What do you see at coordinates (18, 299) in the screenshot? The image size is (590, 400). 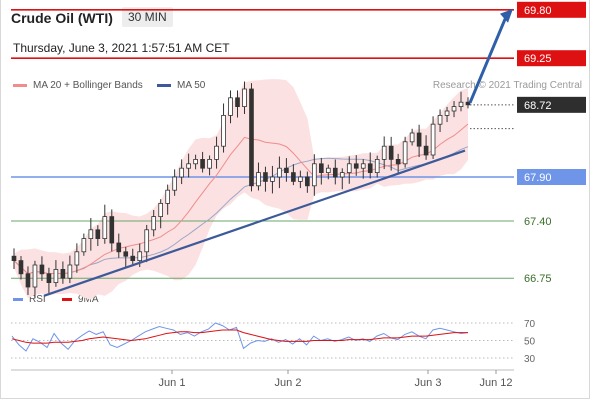 I see `rsi-swatch` at bounding box center [18, 299].